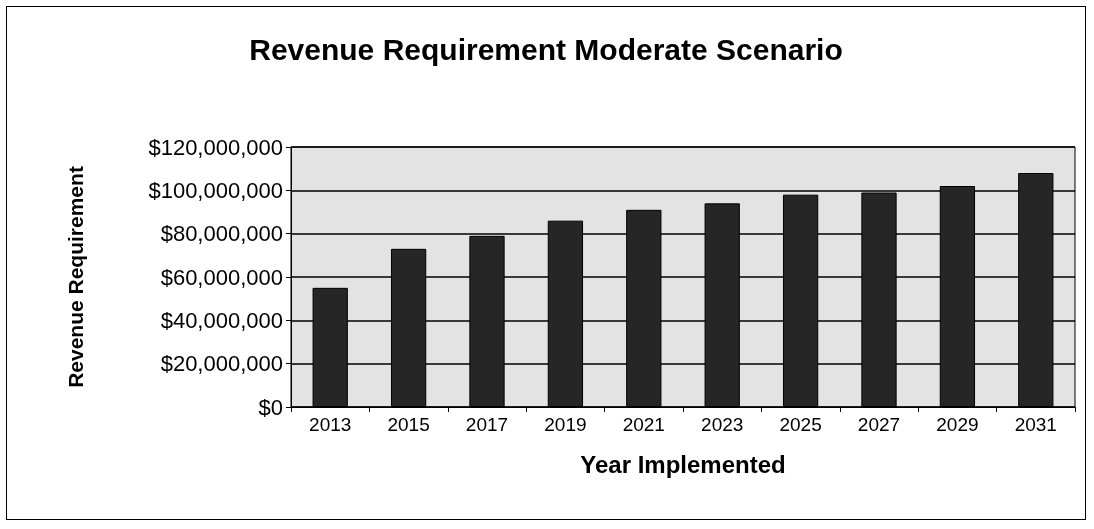  What do you see at coordinates (75, 277) in the screenshot?
I see `y-axis-title: Revenue Requirement` at bounding box center [75, 277].